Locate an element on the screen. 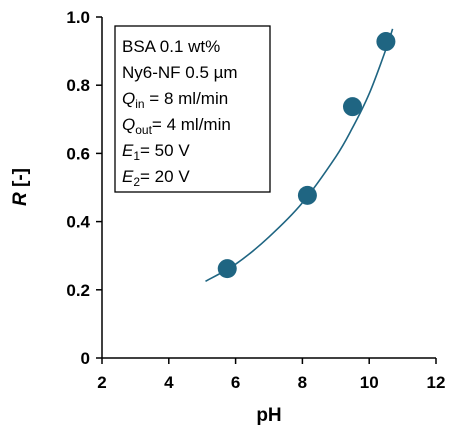 The width and height of the screenshot is (455, 429). annotation-line-3-sub: in is located at coordinates (139, 104).